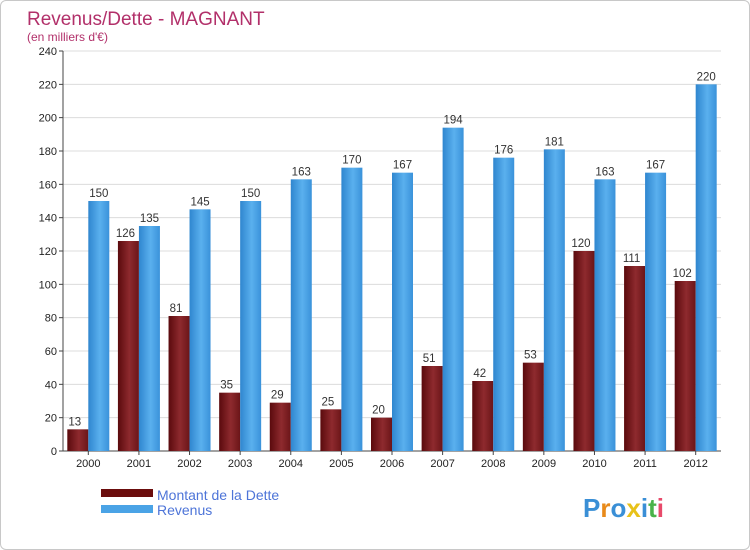 The image size is (750, 550). I want to click on y-tick-label: 80, so click(51, 319).